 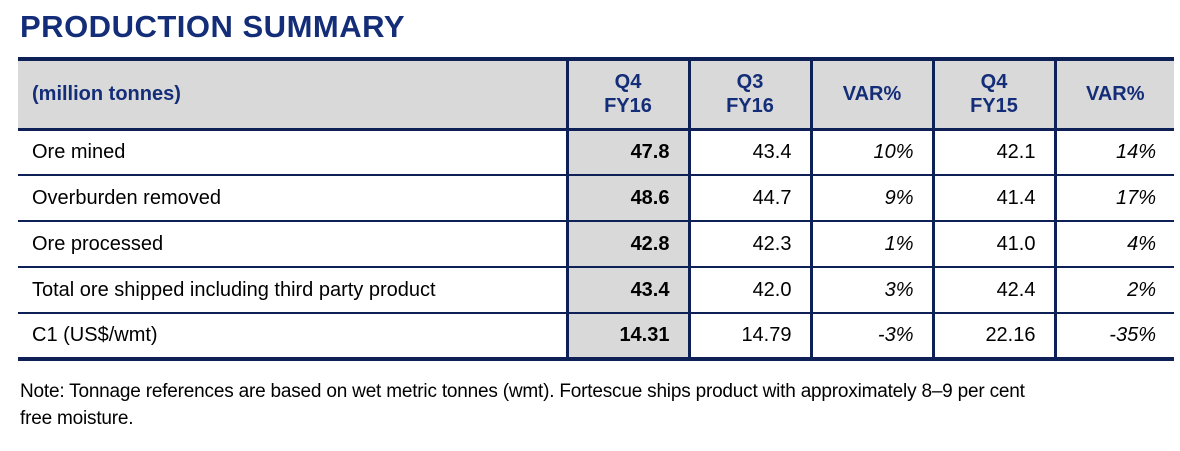 I want to click on unit-label-header: (million tonnes), so click(x=292, y=95).